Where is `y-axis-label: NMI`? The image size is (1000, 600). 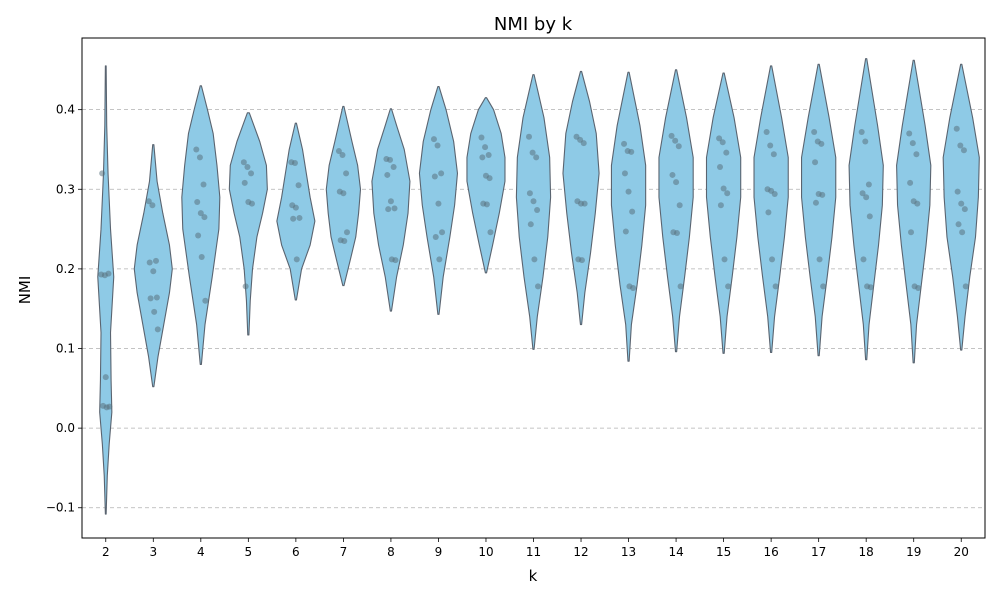 y-axis-label: NMI is located at coordinates (25, 290).